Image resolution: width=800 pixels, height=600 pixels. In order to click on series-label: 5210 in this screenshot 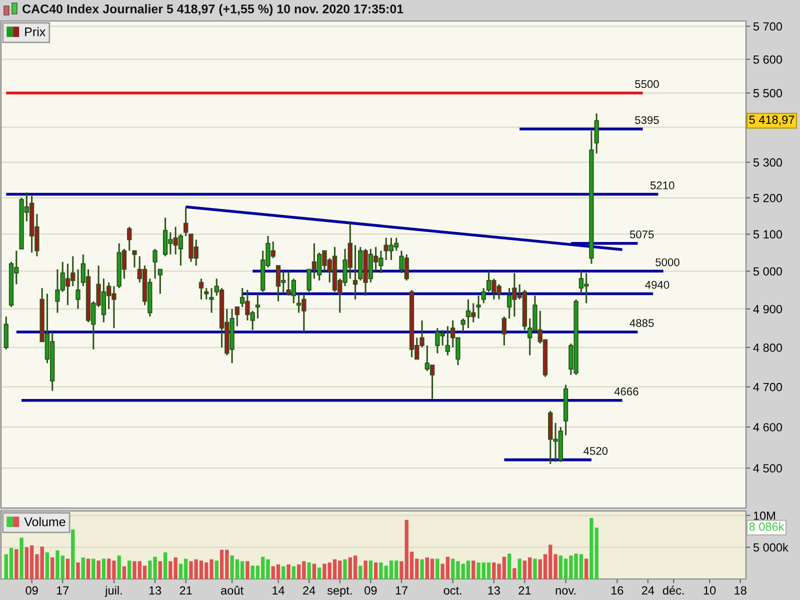, I will do `click(662, 185)`.